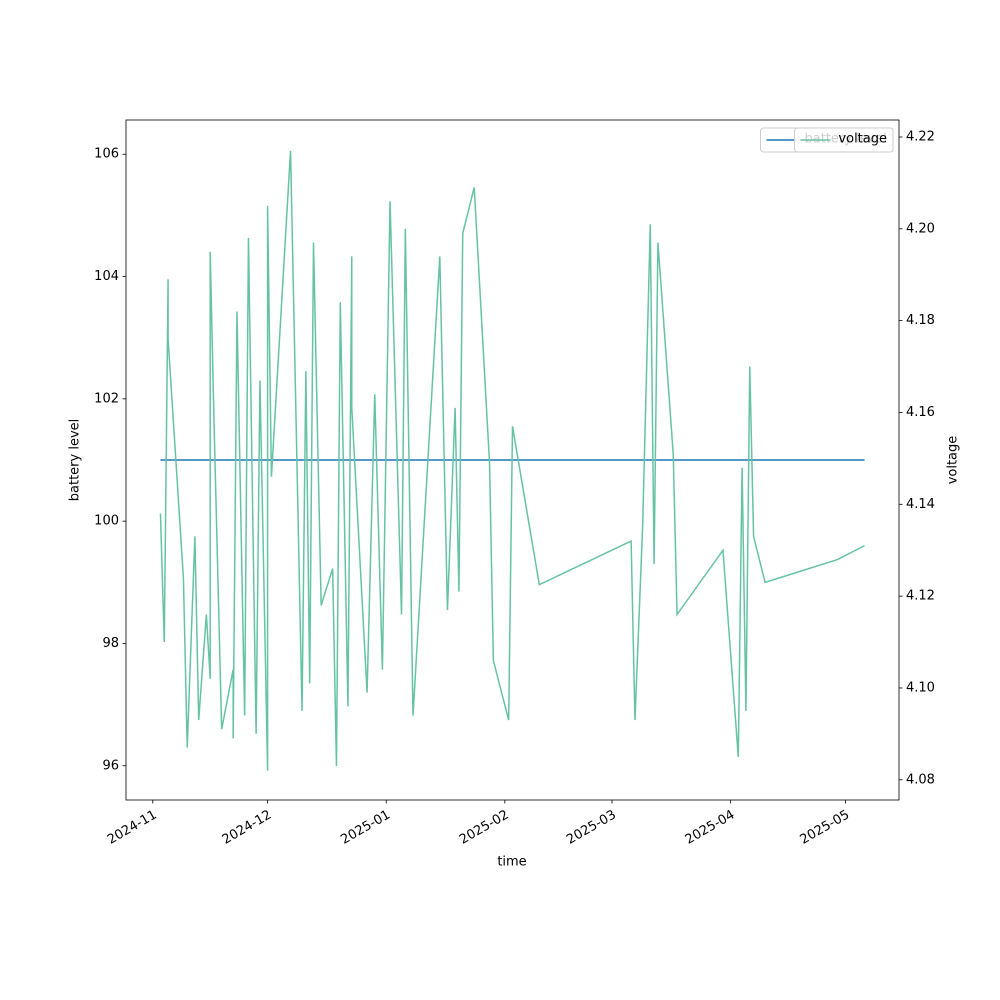 Image resolution: width=1000 pixels, height=1000 pixels. Describe the element at coordinates (920, 412) in the screenshot. I see `y2-tick-label: 4.16` at that location.